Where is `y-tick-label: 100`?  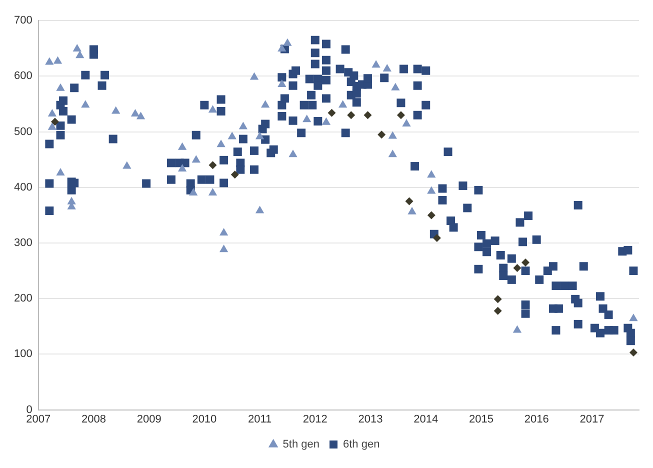
y-tick-label: 100 is located at coordinates (23, 354).